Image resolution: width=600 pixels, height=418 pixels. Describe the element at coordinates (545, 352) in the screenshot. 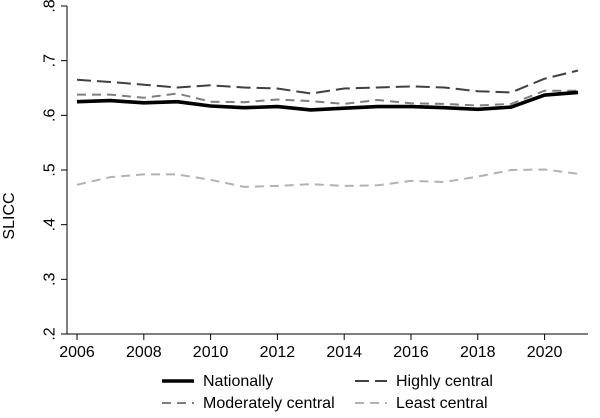

I see `x-tick-label: 2020` at that location.